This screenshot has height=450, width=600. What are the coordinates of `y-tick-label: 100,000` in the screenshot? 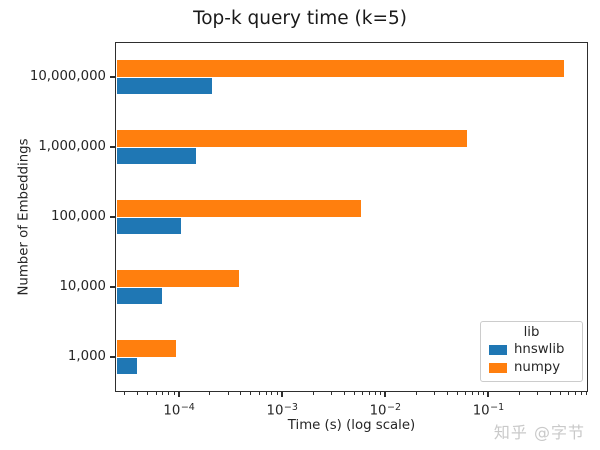 It's located at (78, 216).